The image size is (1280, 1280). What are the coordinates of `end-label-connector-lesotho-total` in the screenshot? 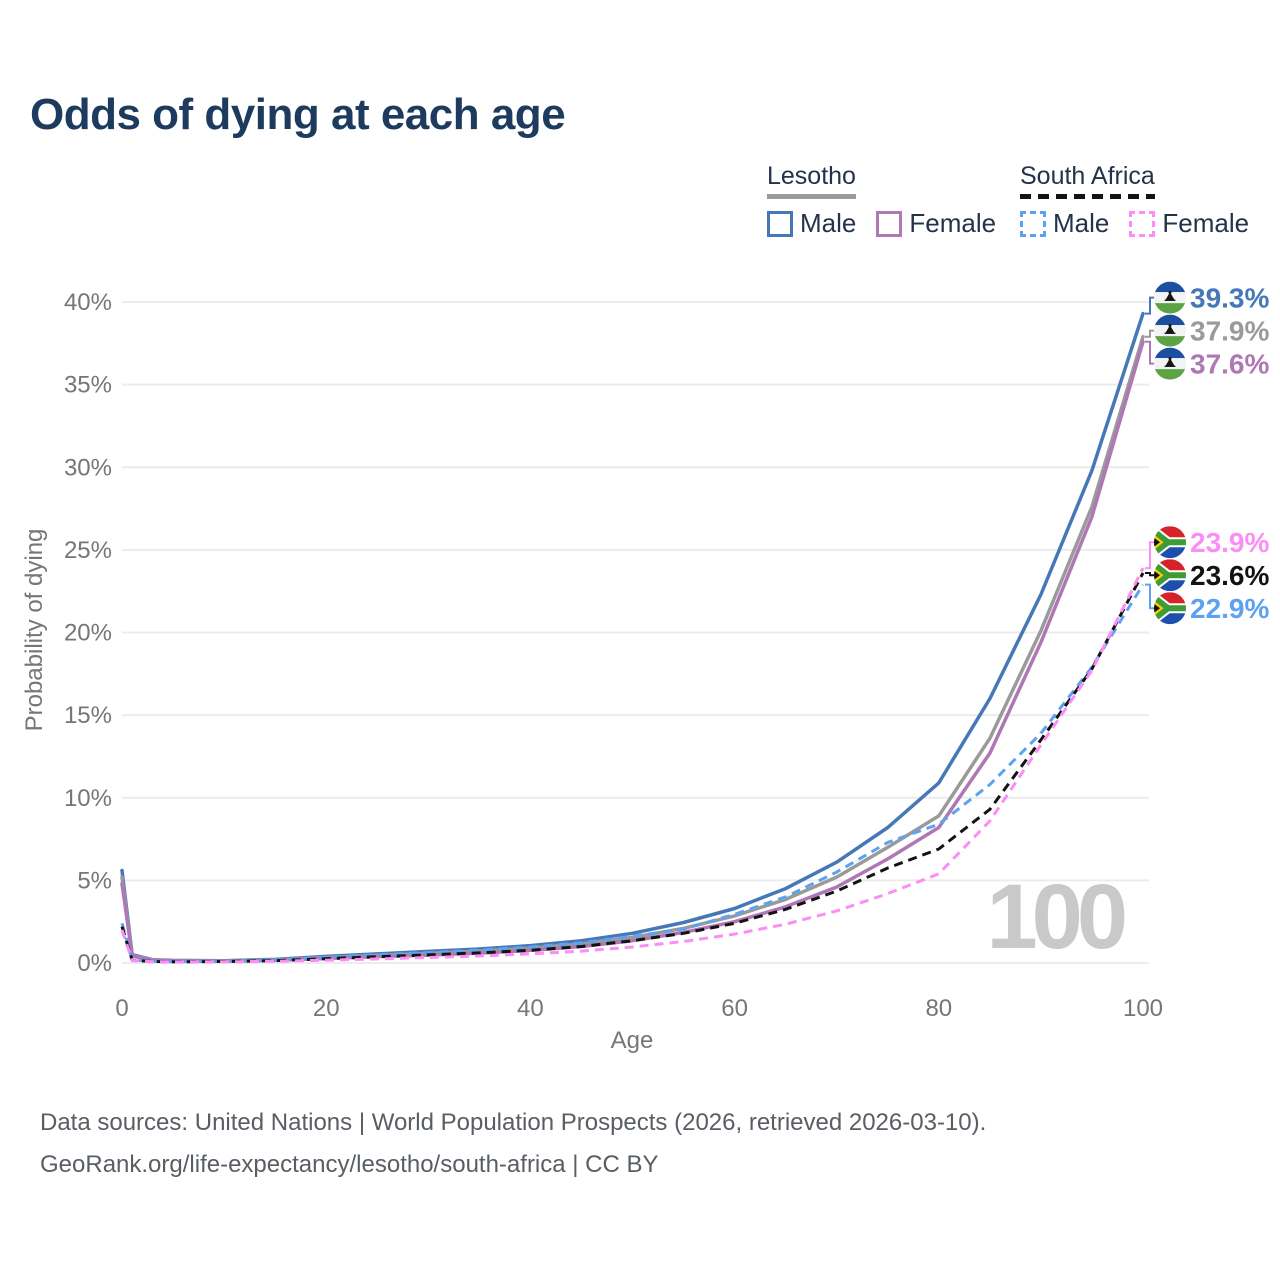 It's located at (1149, 333).